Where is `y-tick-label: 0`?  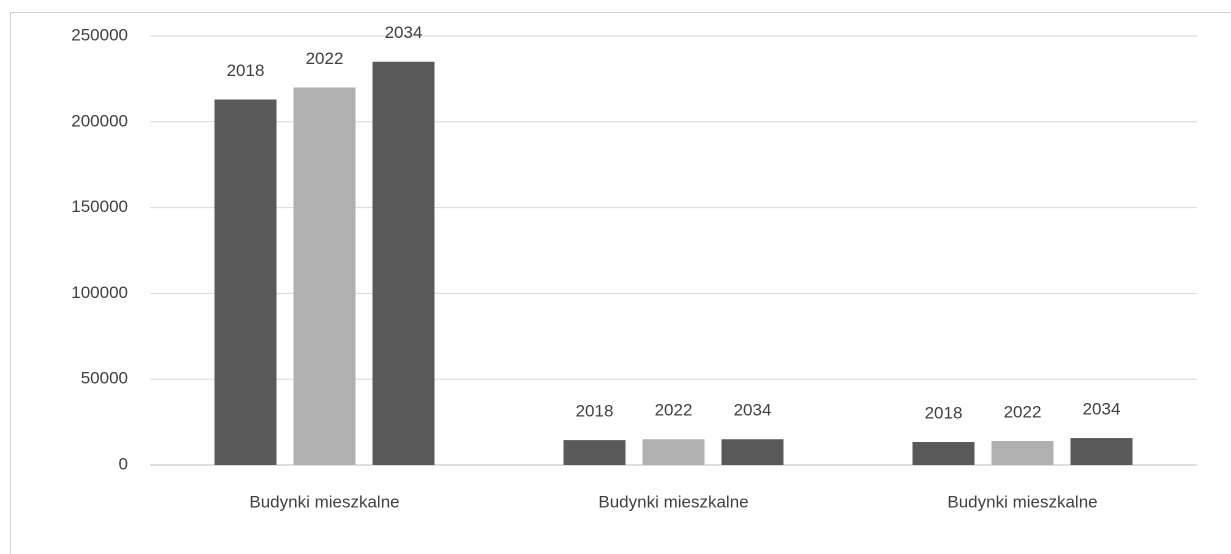
y-tick-label: 0 is located at coordinates (123, 463).